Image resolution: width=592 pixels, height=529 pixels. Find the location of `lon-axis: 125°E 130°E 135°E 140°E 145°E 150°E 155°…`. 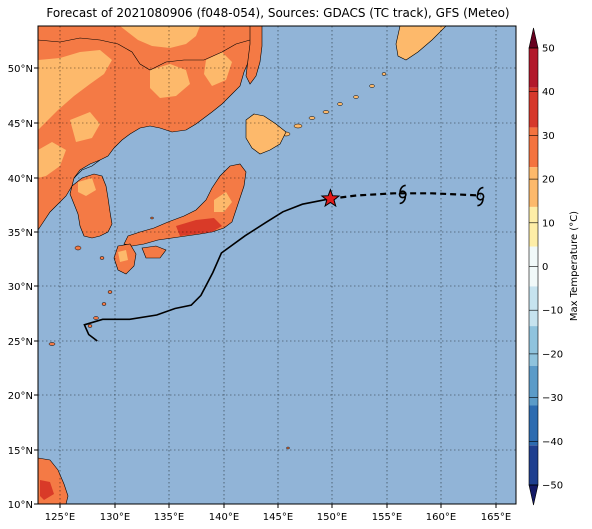

lon-axis: 125°E 130°E 135°E 140°E 145°E 150°E 155°… is located at coordinates (278, 513).